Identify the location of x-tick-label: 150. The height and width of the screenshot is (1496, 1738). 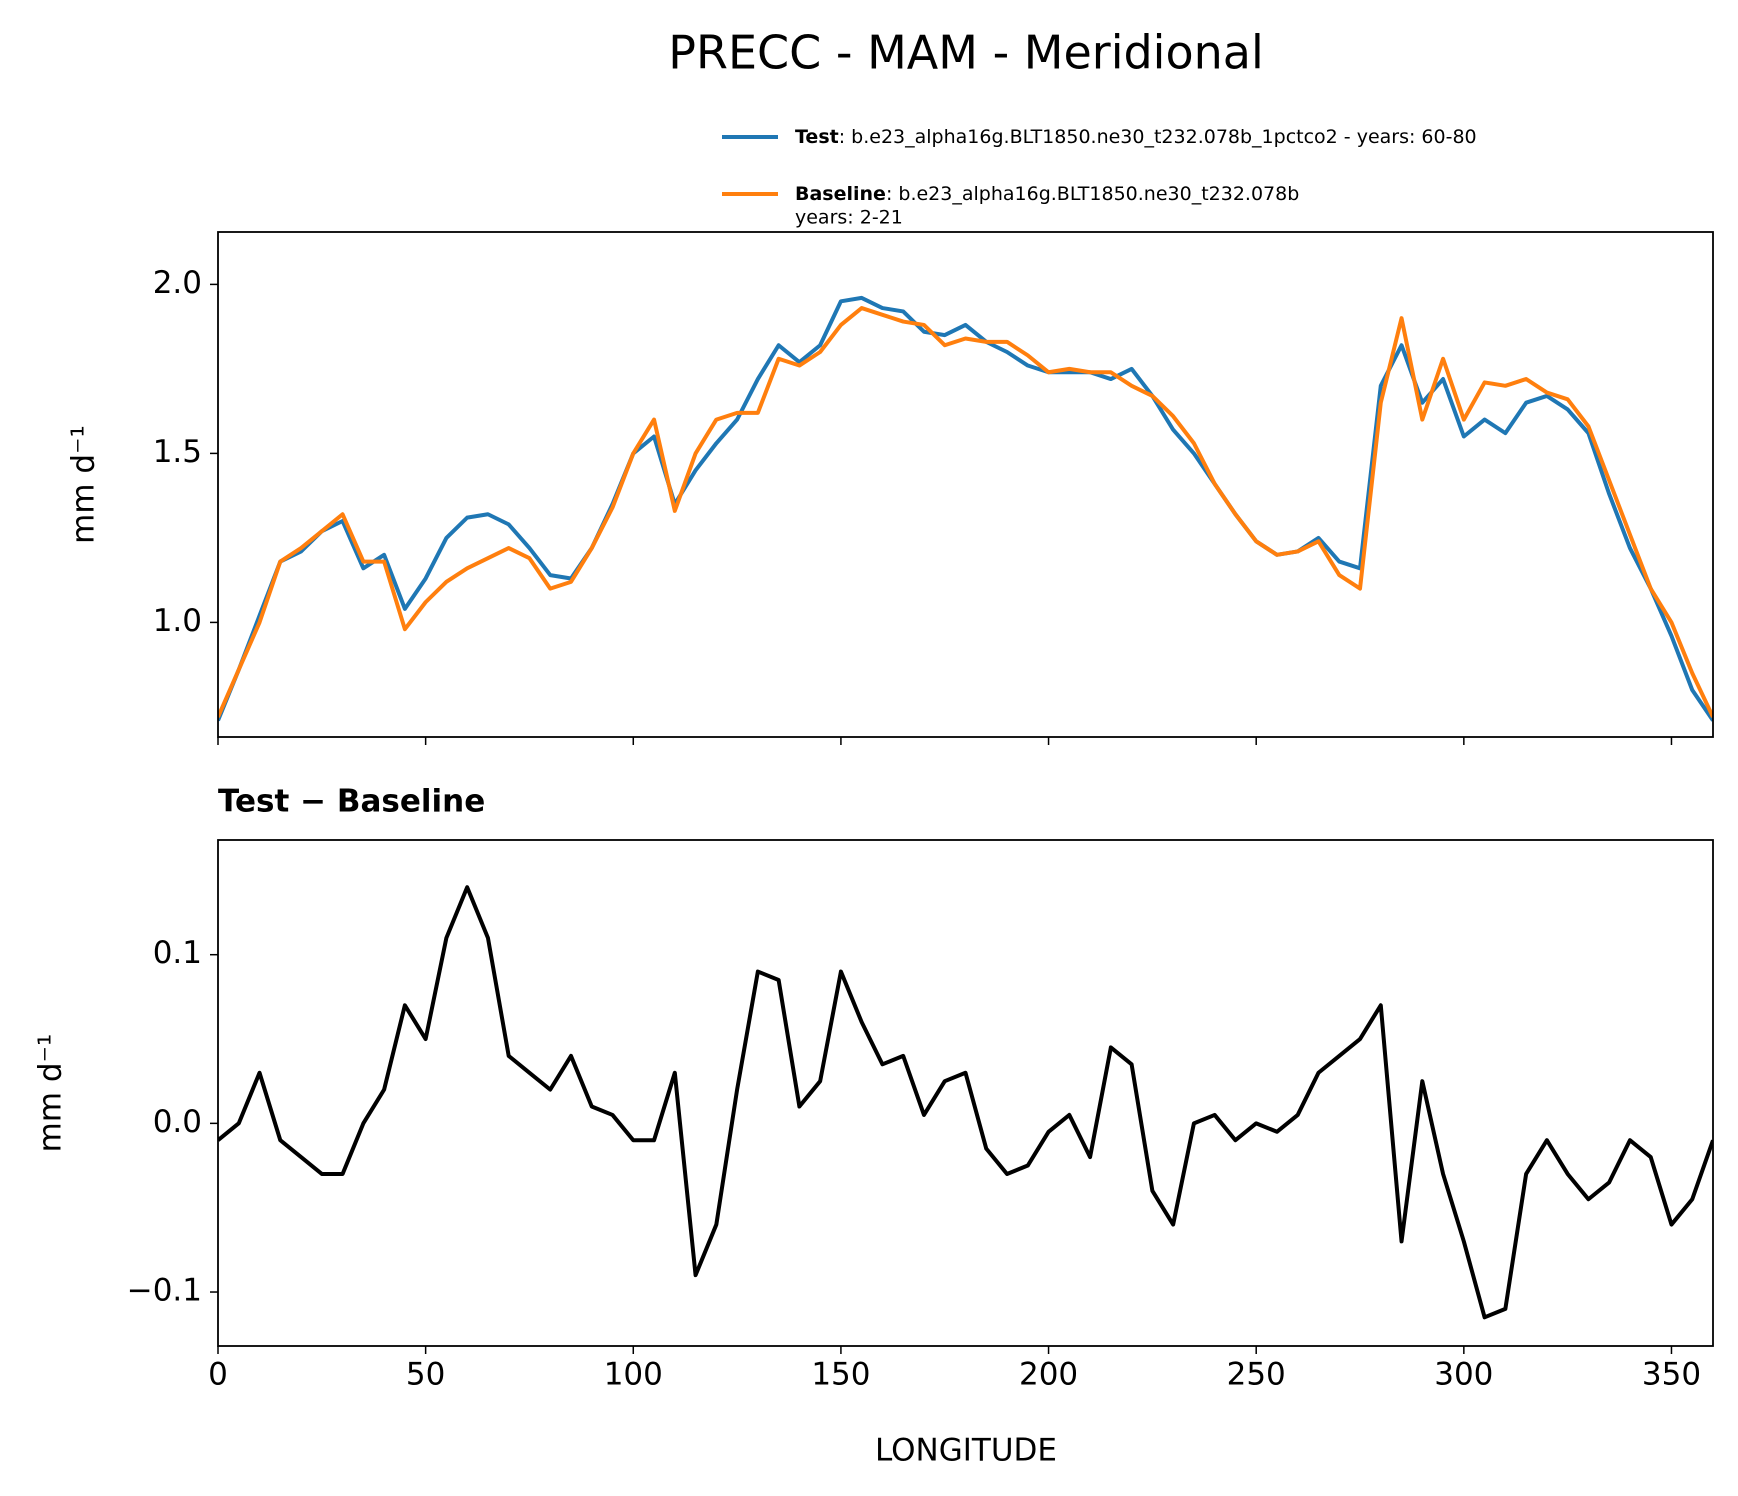
(840, 1375).